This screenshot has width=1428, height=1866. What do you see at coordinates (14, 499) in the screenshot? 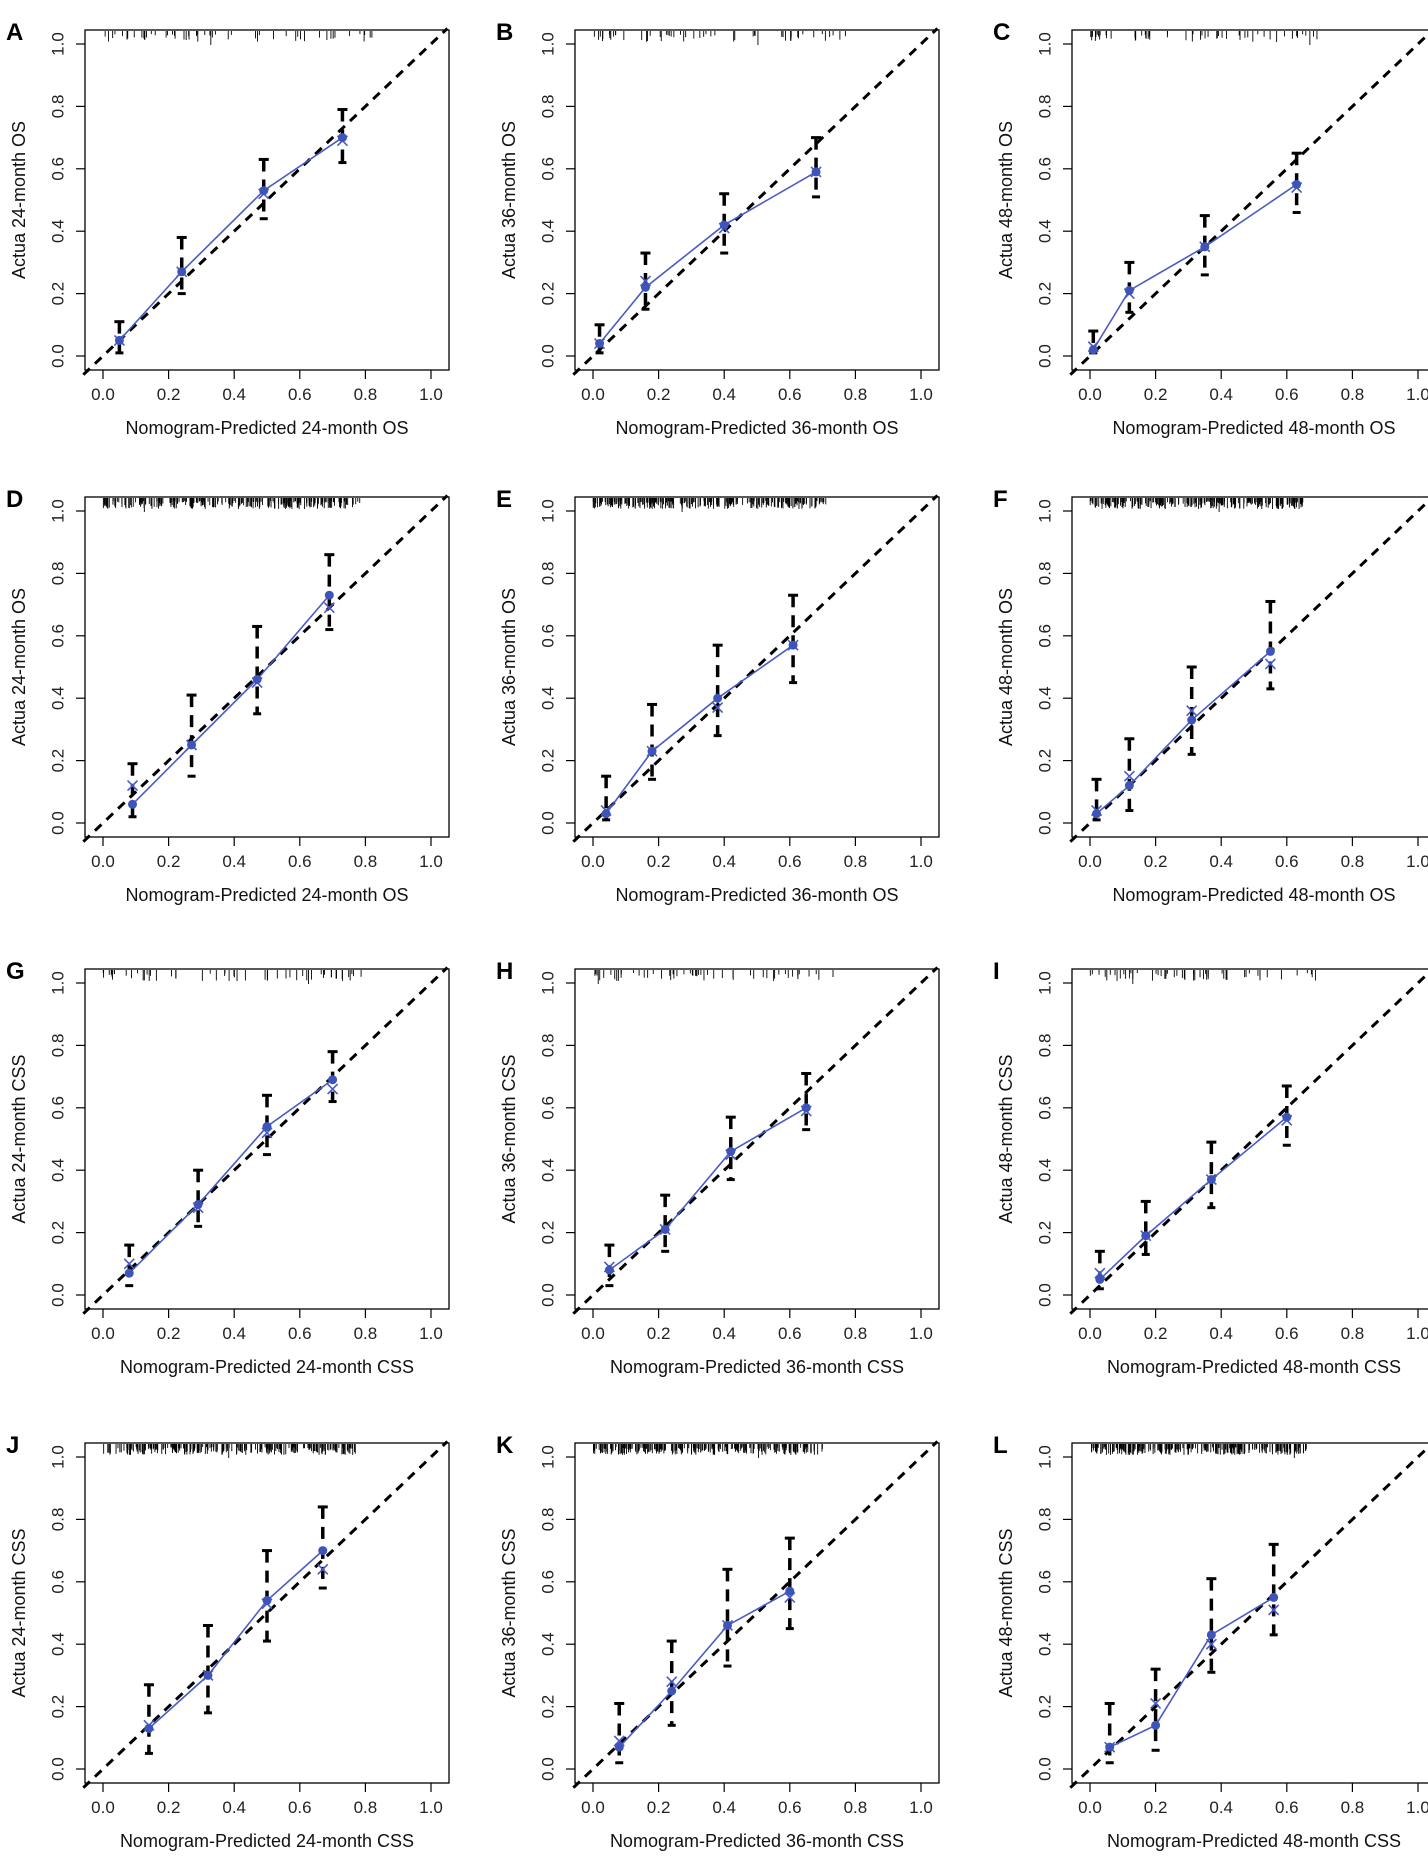
I see `panel-letter: D` at bounding box center [14, 499].